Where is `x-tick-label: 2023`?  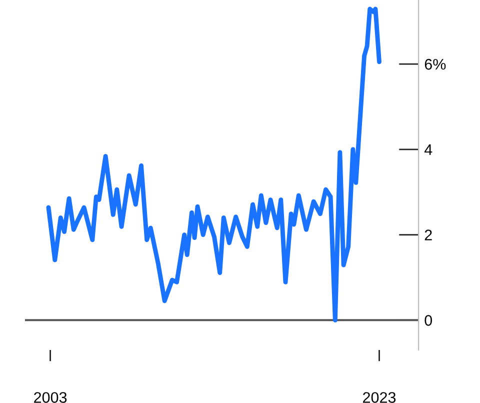 x-tick-label: 2023 is located at coordinates (379, 397).